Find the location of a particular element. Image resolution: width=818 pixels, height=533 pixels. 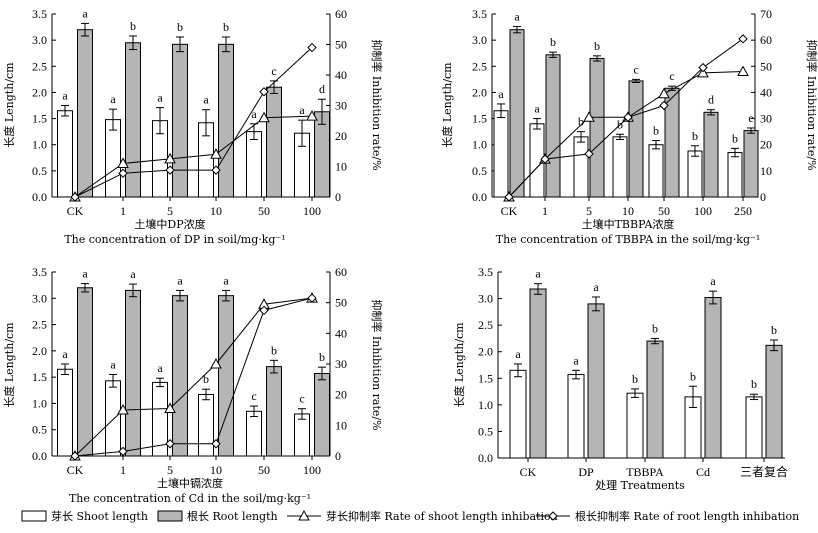

x-axis-label-en: The concentration of DP in soil/mg·kg⁻¹ is located at coordinates (174, 239).